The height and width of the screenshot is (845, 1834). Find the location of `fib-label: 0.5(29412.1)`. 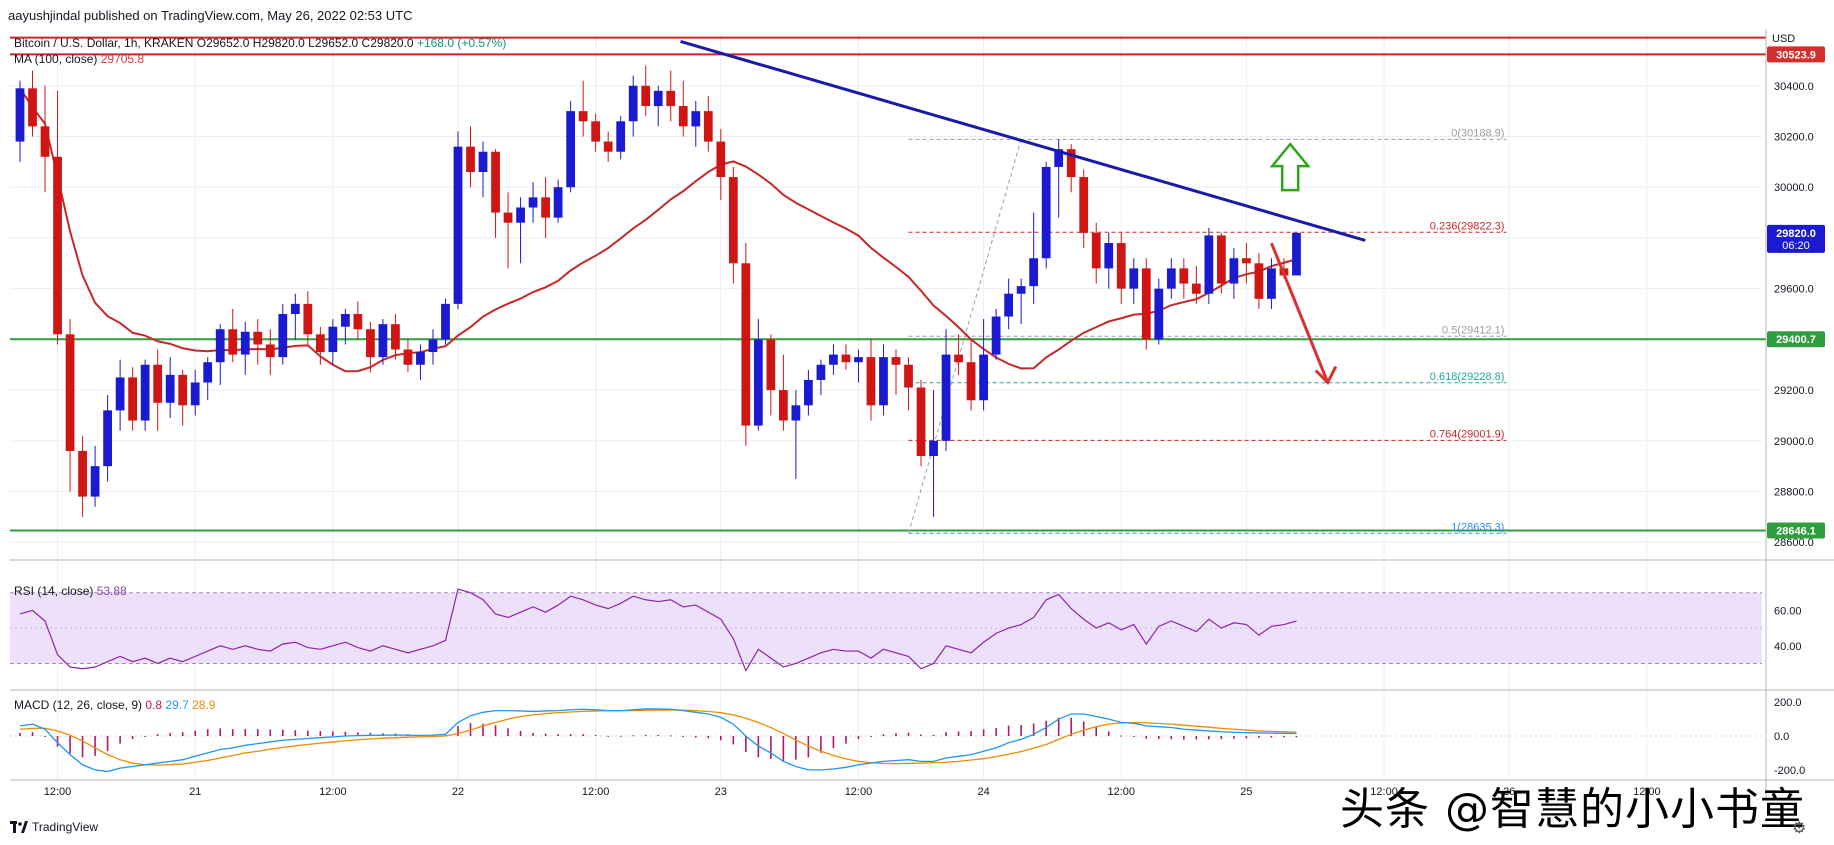

fib-label: 0.5(29412.1) is located at coordinates (1473, 330).